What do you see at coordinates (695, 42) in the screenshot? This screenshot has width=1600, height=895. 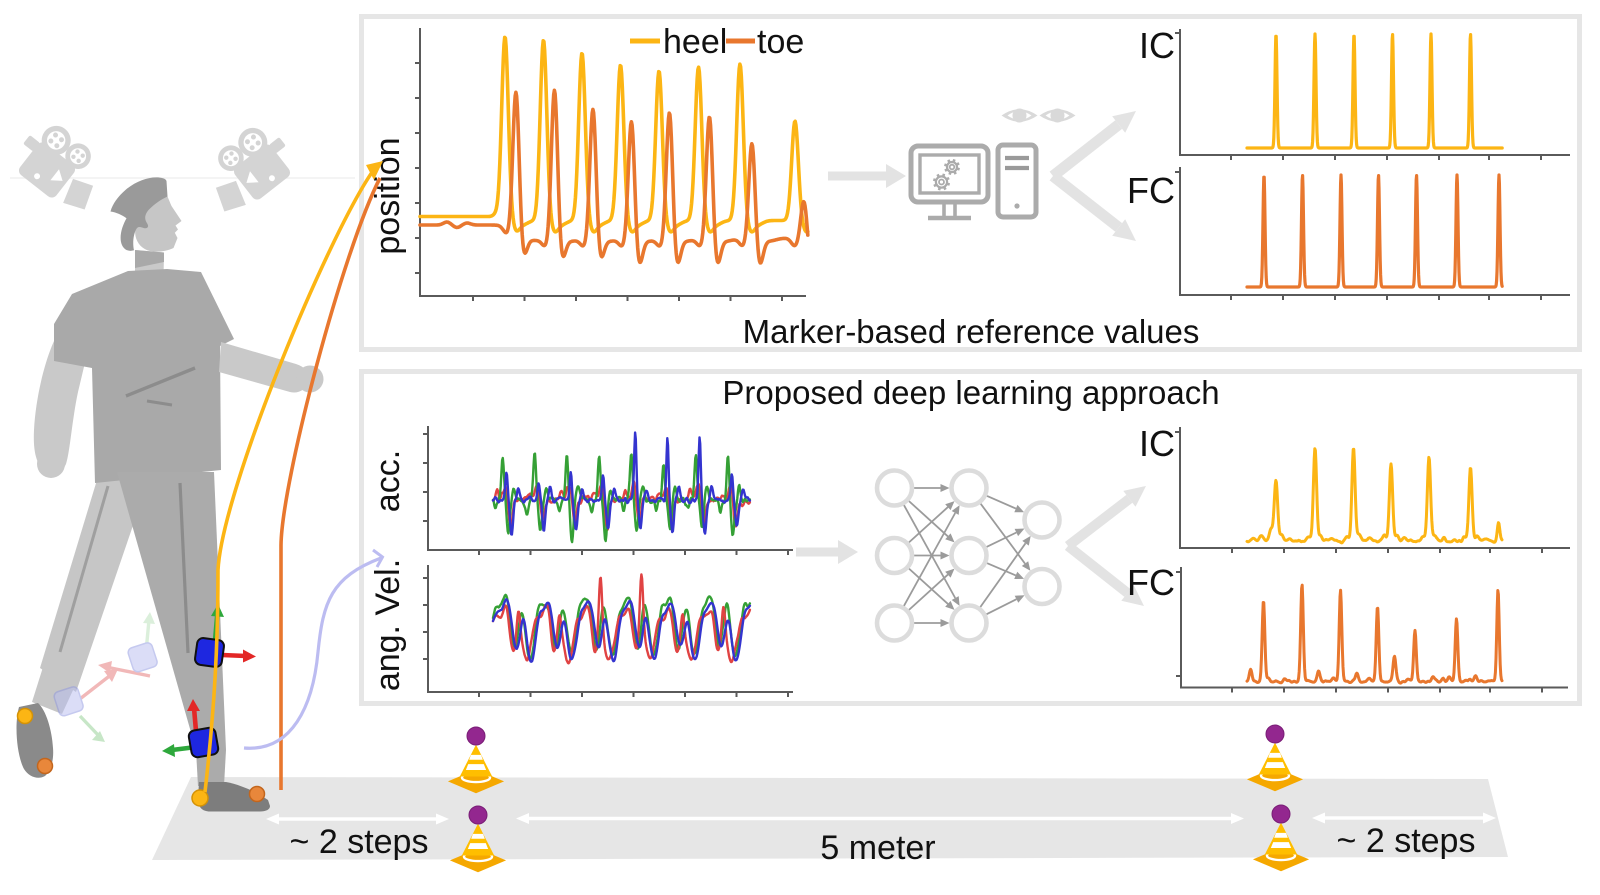 I see `svg-text: heel` at bounding box center [695, 42].